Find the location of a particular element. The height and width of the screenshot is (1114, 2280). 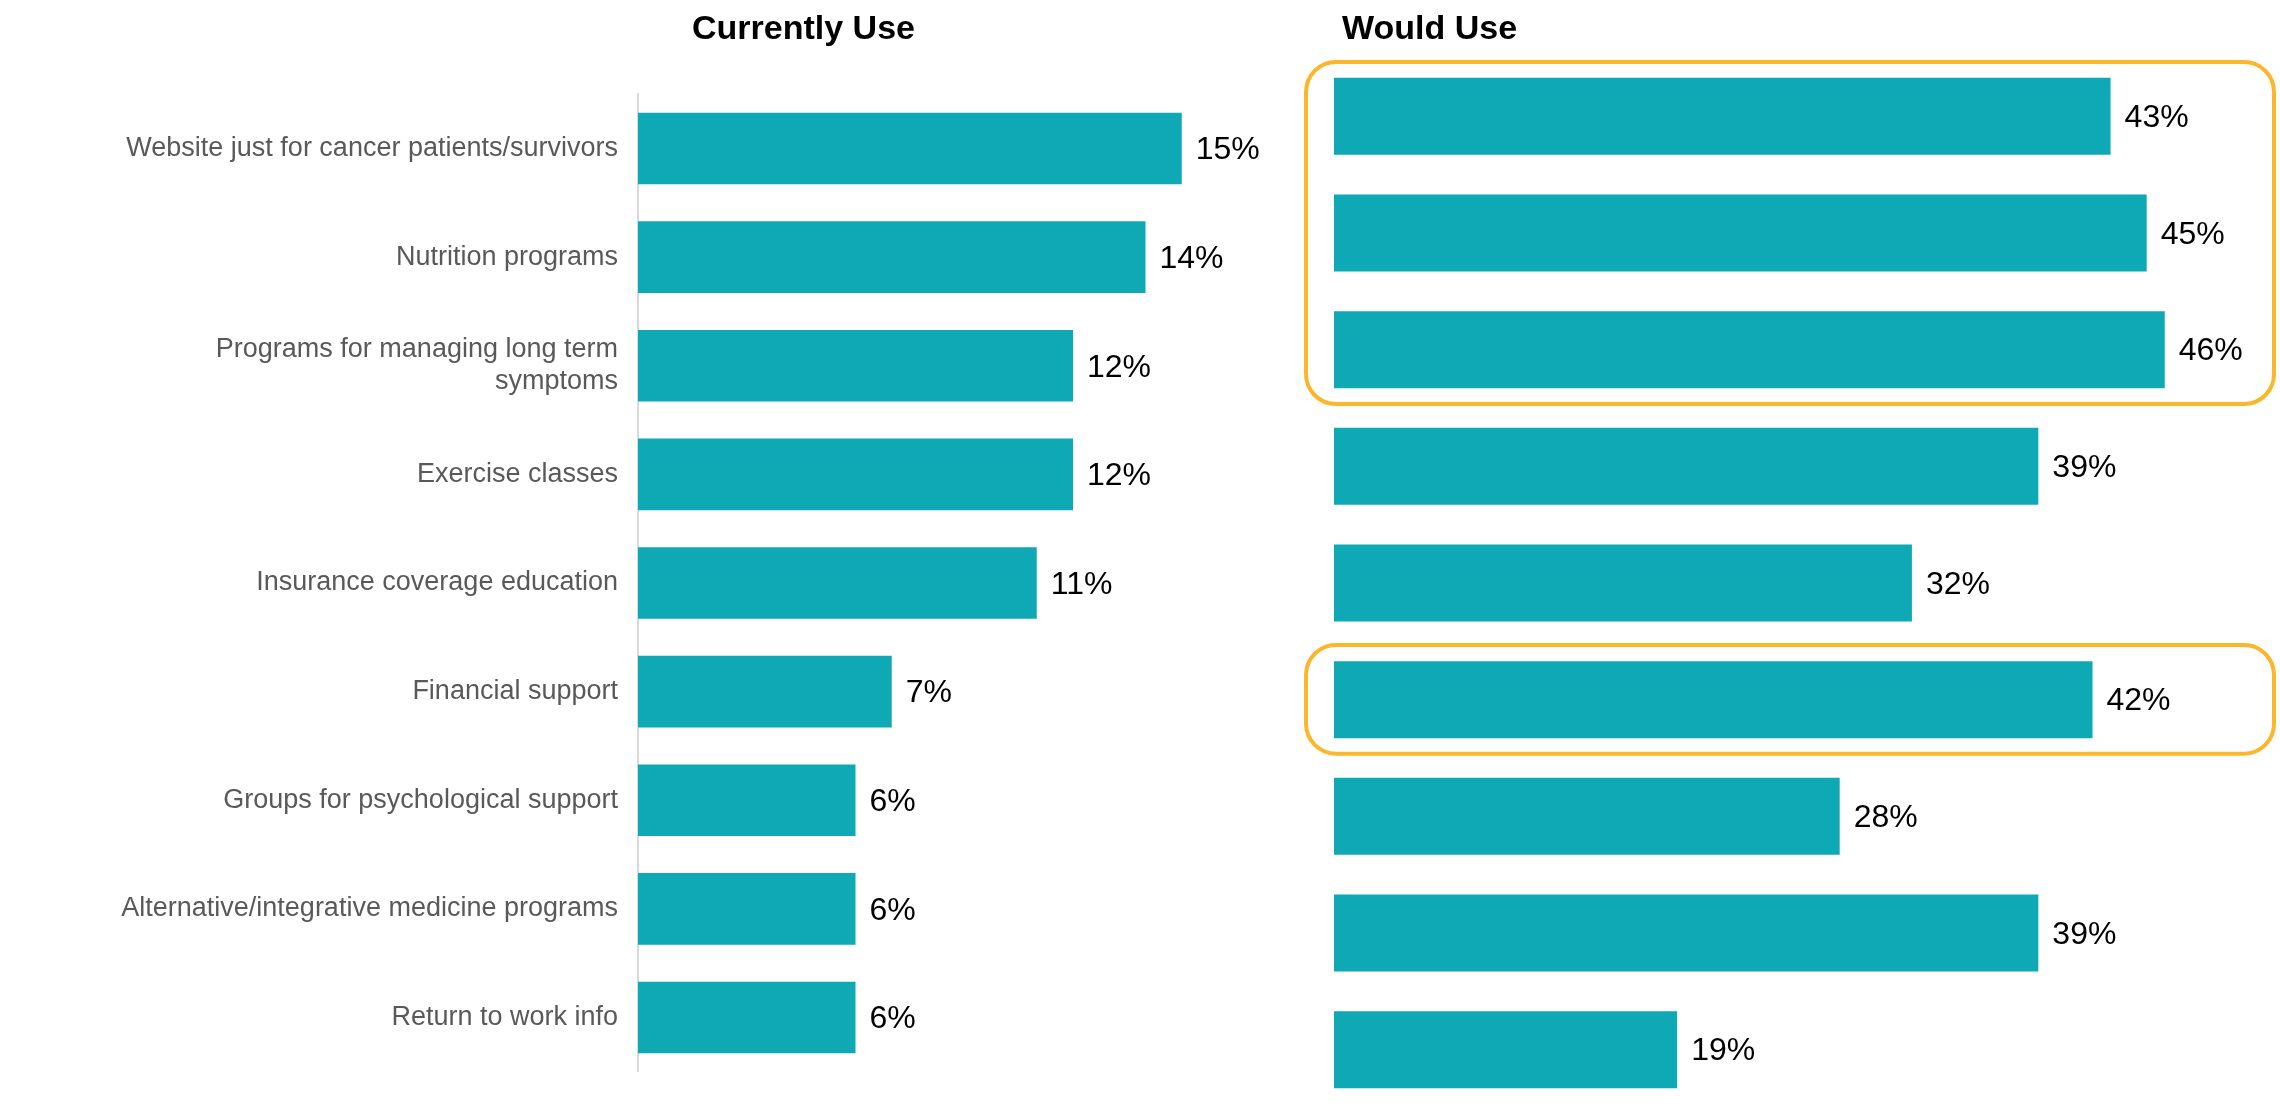

data-label: 7% is located at coordinates (928, 691).